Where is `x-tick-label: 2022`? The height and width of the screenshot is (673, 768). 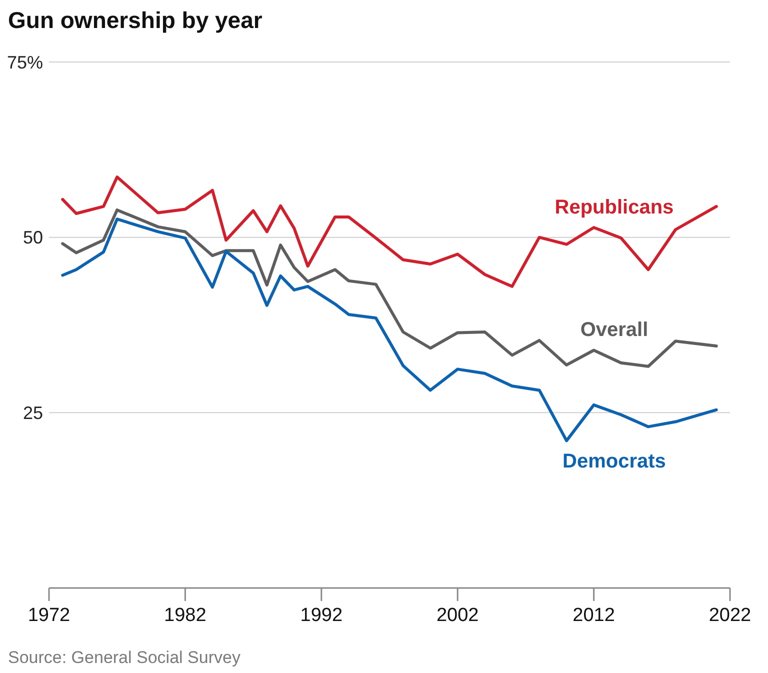 x-tick-label: 2022 is located at coordinates (730, 615).